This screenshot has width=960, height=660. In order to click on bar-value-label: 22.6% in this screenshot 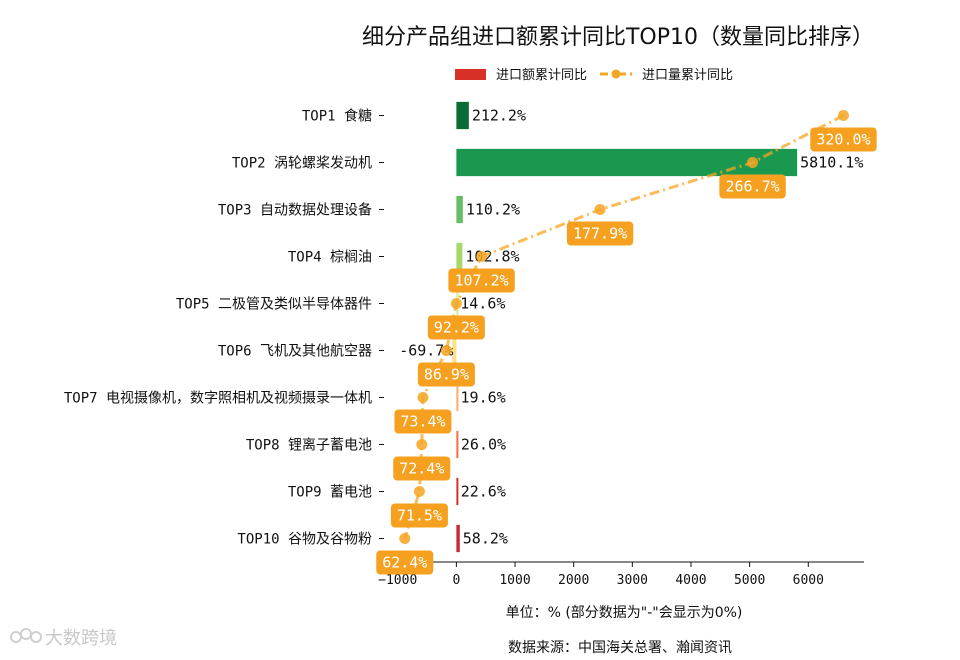, I will do `click(483, 492)`.